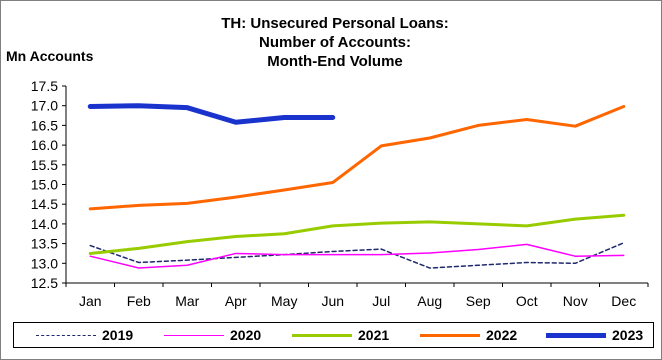  Describe the element at coordinates (284, 301) in the screenshot. I see `x-tick-label: May` at that location.